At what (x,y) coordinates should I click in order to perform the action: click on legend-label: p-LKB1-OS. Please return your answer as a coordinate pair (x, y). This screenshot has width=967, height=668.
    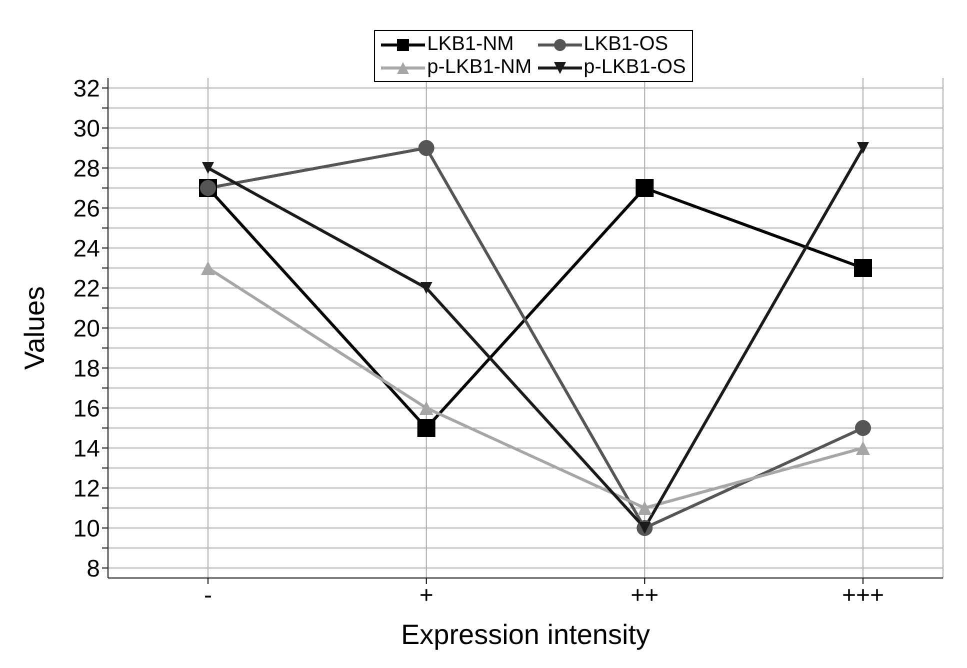
    Looking at the image, I should click on (635, 67).